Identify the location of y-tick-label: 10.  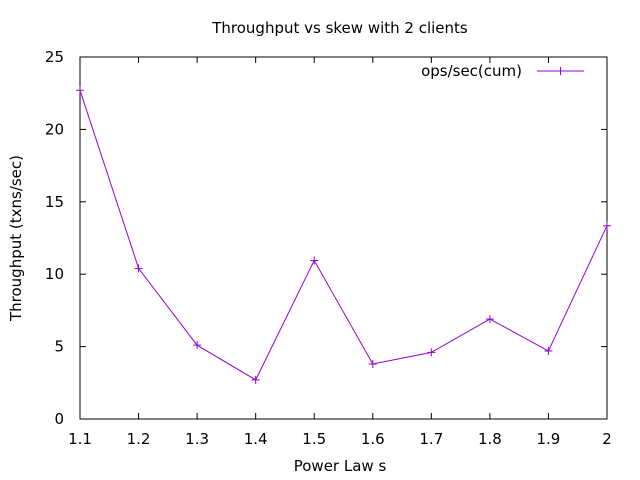
(54, 274).